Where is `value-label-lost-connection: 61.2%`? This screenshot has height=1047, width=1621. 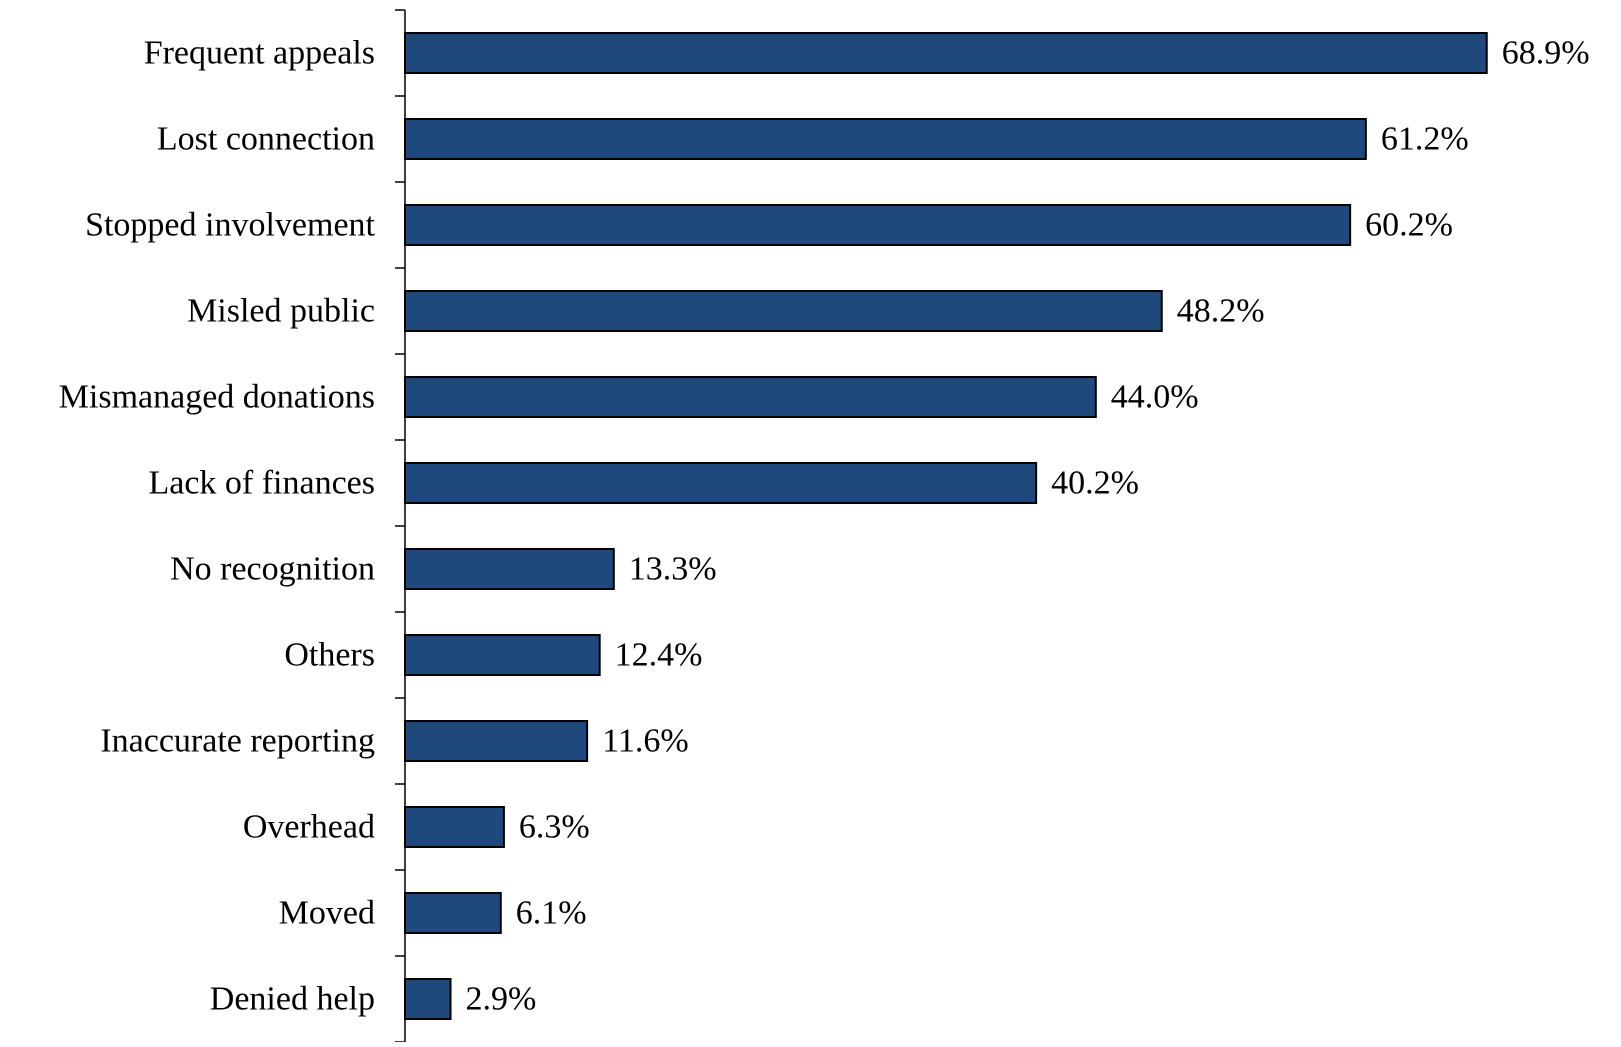 value-label-lost-connection: 61.2% is located at coordinates (1425, 139).